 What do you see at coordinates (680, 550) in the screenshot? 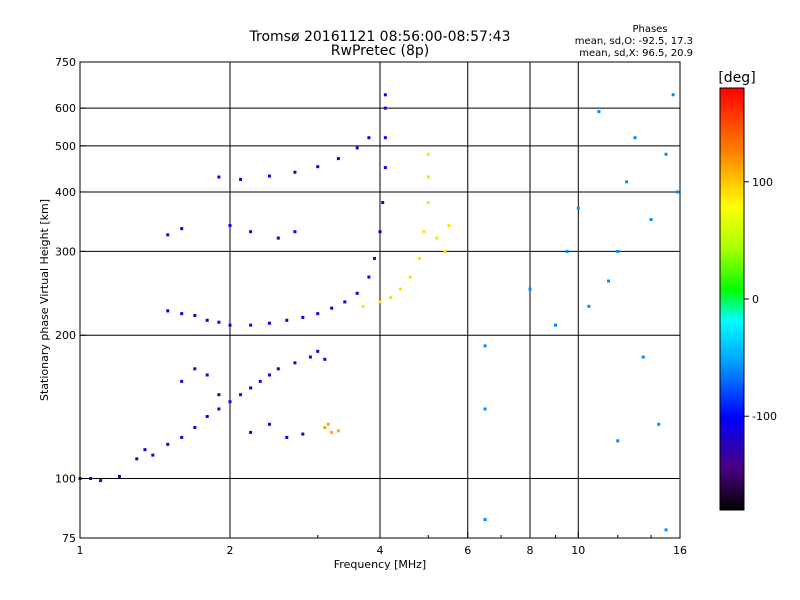
I see `x-tick-label: 16` at bounding box center [680, 550].